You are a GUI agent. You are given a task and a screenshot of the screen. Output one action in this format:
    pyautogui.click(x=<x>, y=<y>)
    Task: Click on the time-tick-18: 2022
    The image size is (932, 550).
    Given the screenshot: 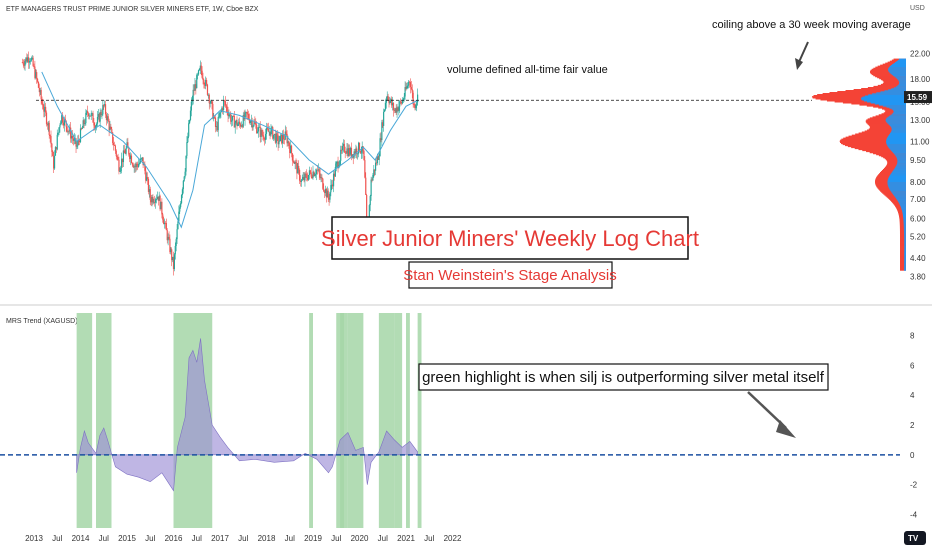 What is the action you would take?
    pyautogui.click(x=453, y=538)
    